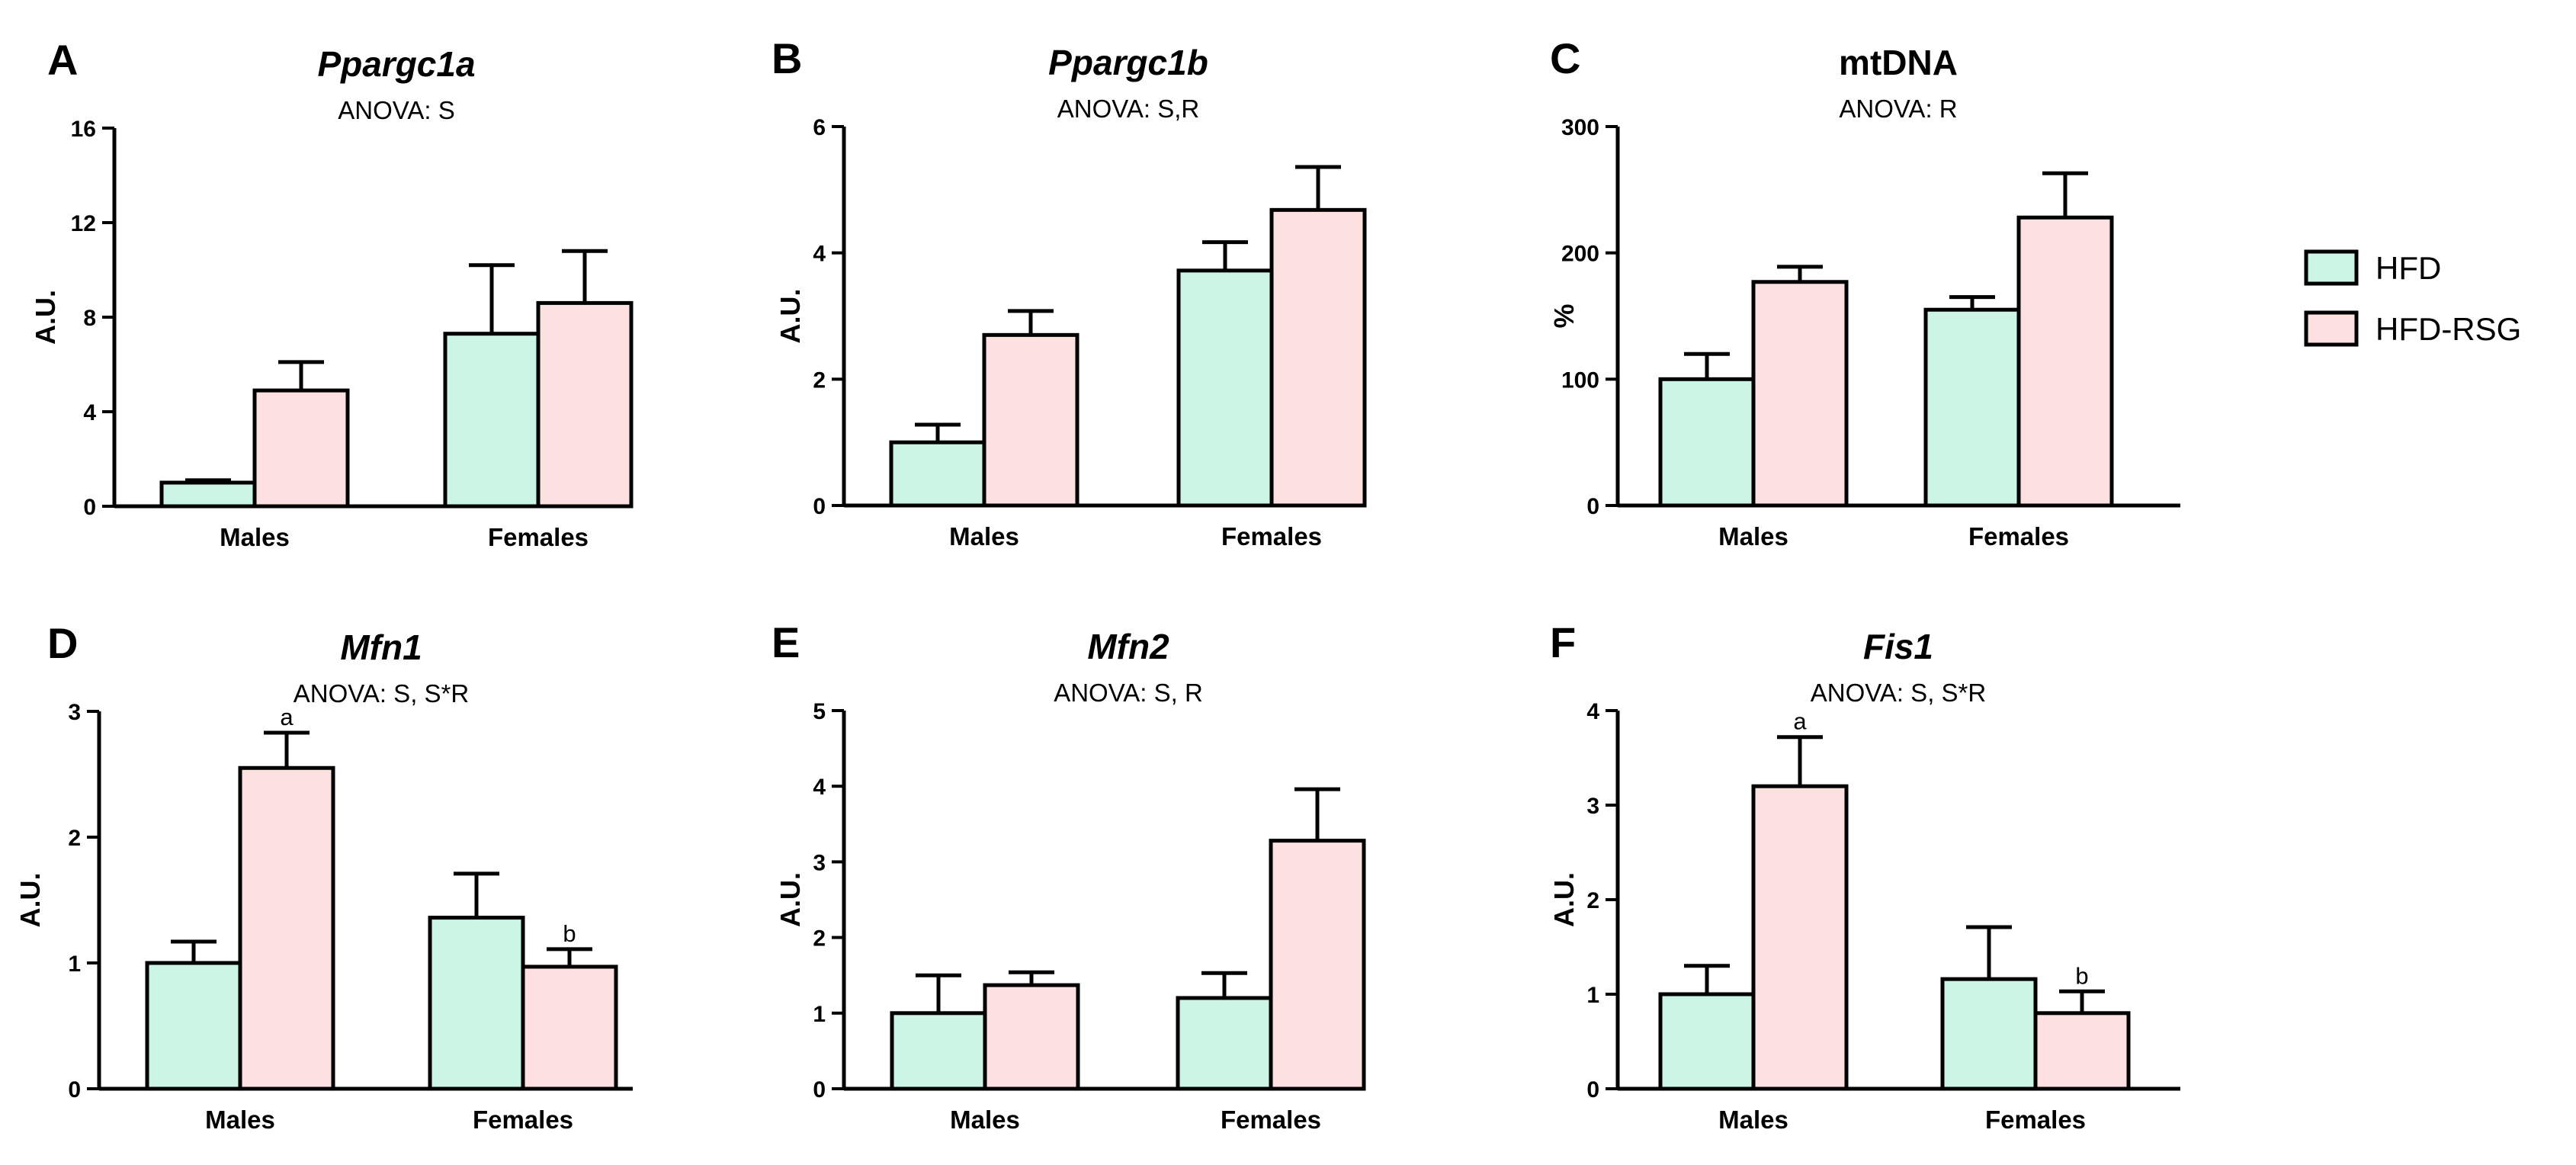  What do you see at coordinates (381, 647) in the screenshot?
I see `panel-title: Mfn1` at bounding box center [381, 647].